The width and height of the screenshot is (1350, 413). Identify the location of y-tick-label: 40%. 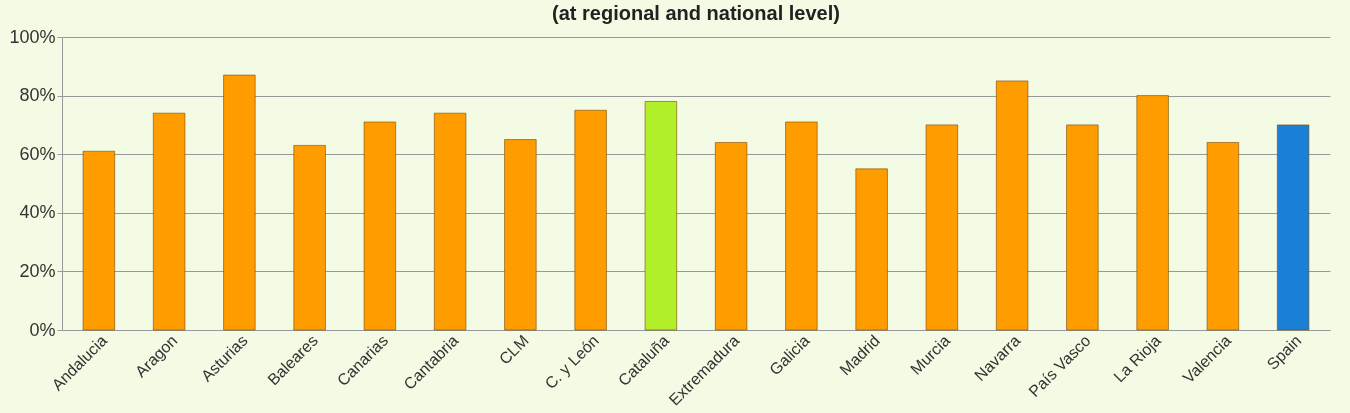
(37, 212).